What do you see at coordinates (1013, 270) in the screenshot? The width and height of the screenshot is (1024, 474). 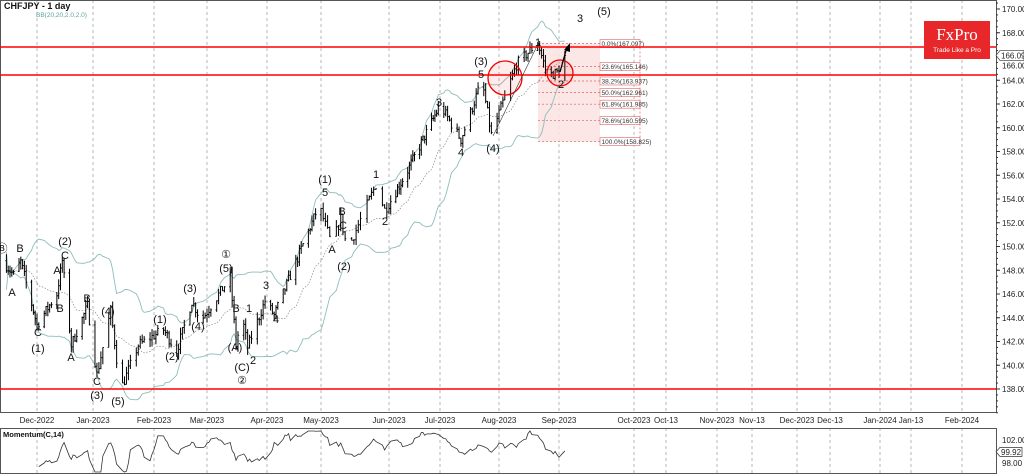 I see `y-tick-label: 148.000` at bounding box center [1013, 270].